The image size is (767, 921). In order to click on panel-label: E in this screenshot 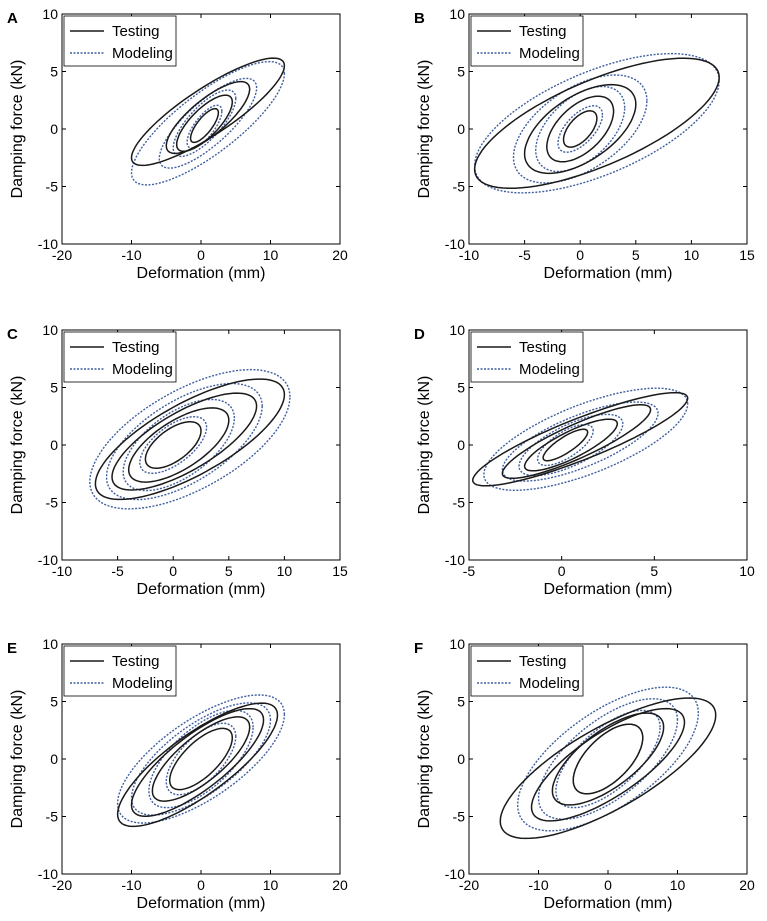, I will do `click(12, 648)`.